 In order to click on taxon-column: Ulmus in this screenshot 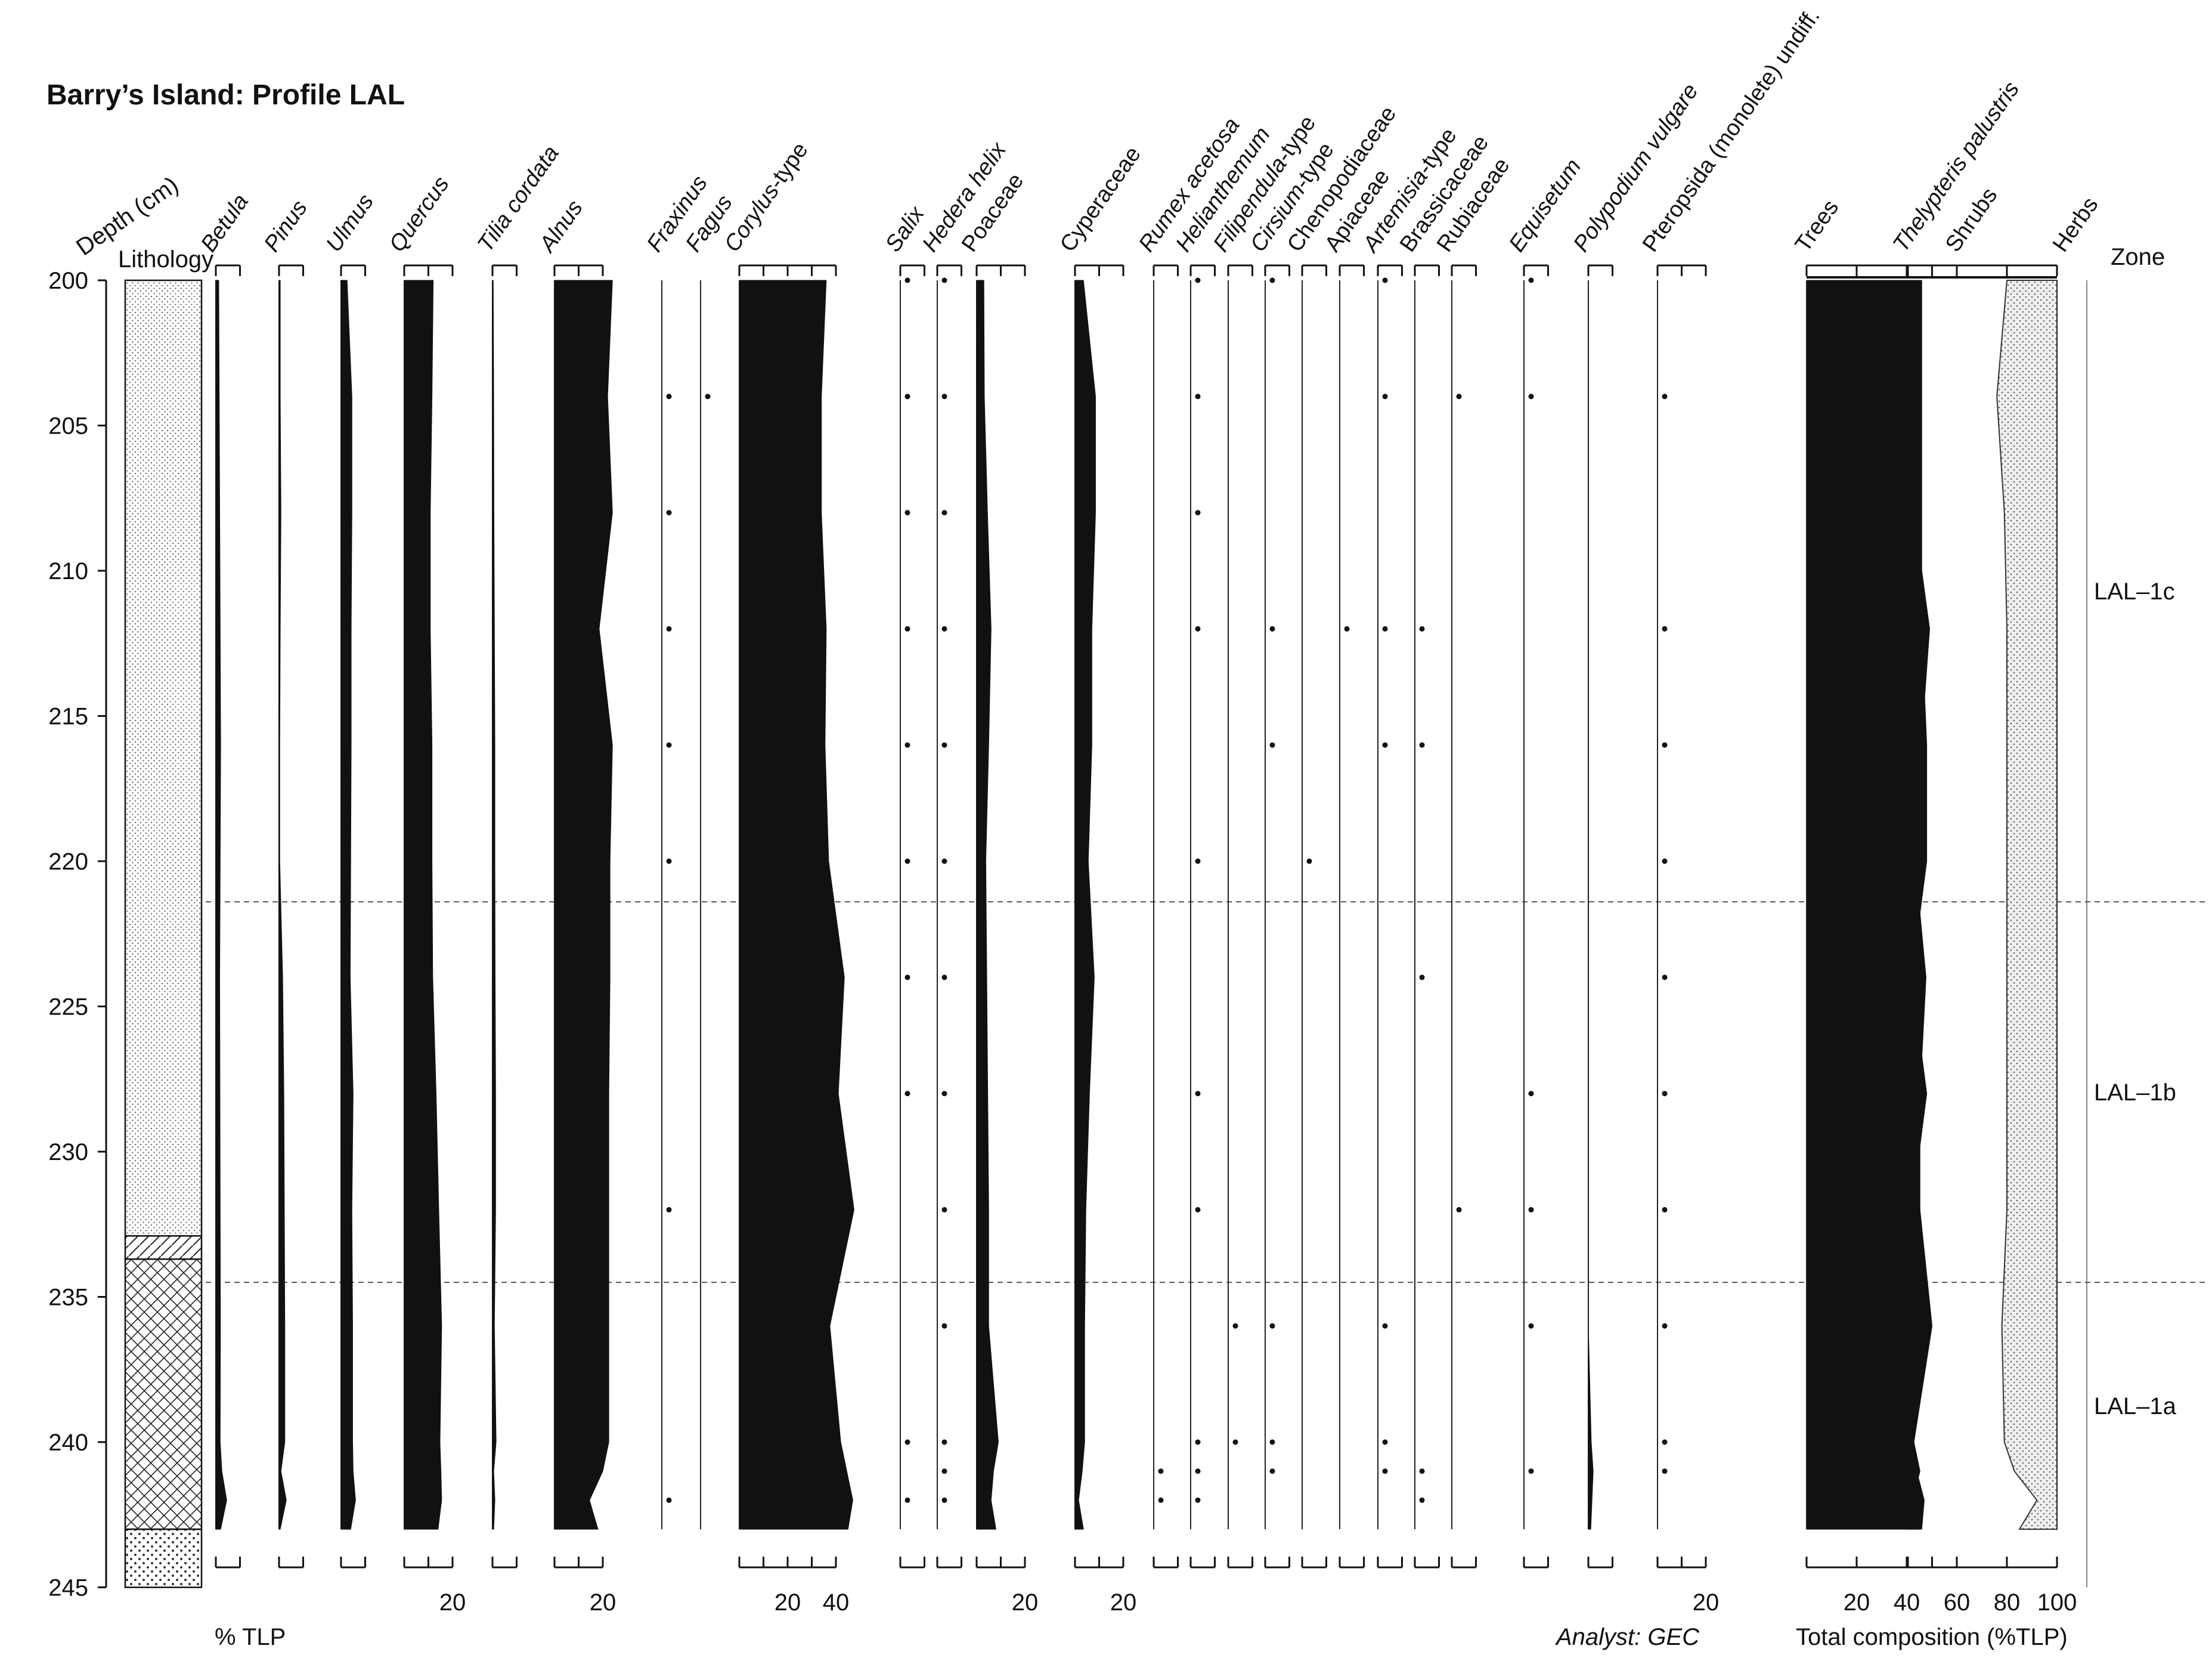, I will do `click(350, 879)`.